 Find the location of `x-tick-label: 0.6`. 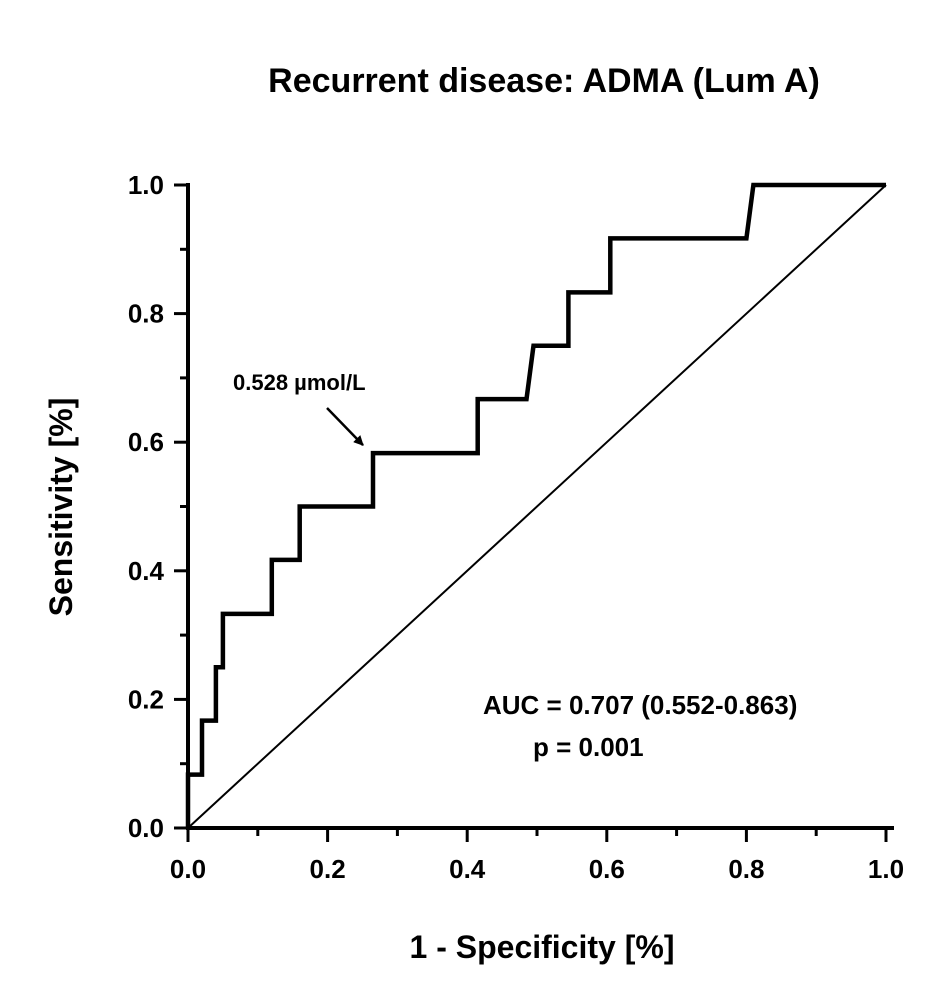

x-tick-label: 0.6 is located at coordinates (607, 869).